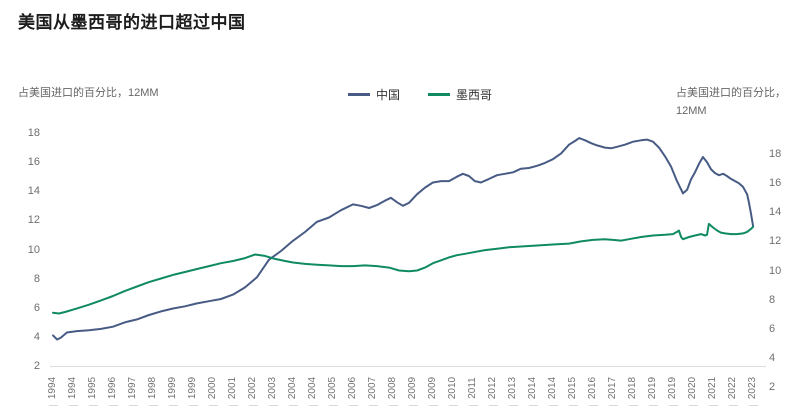 The width and height of the screenshot is (800, 409). I want to click on y-axis-left-tick: 8, so click(36, 278).